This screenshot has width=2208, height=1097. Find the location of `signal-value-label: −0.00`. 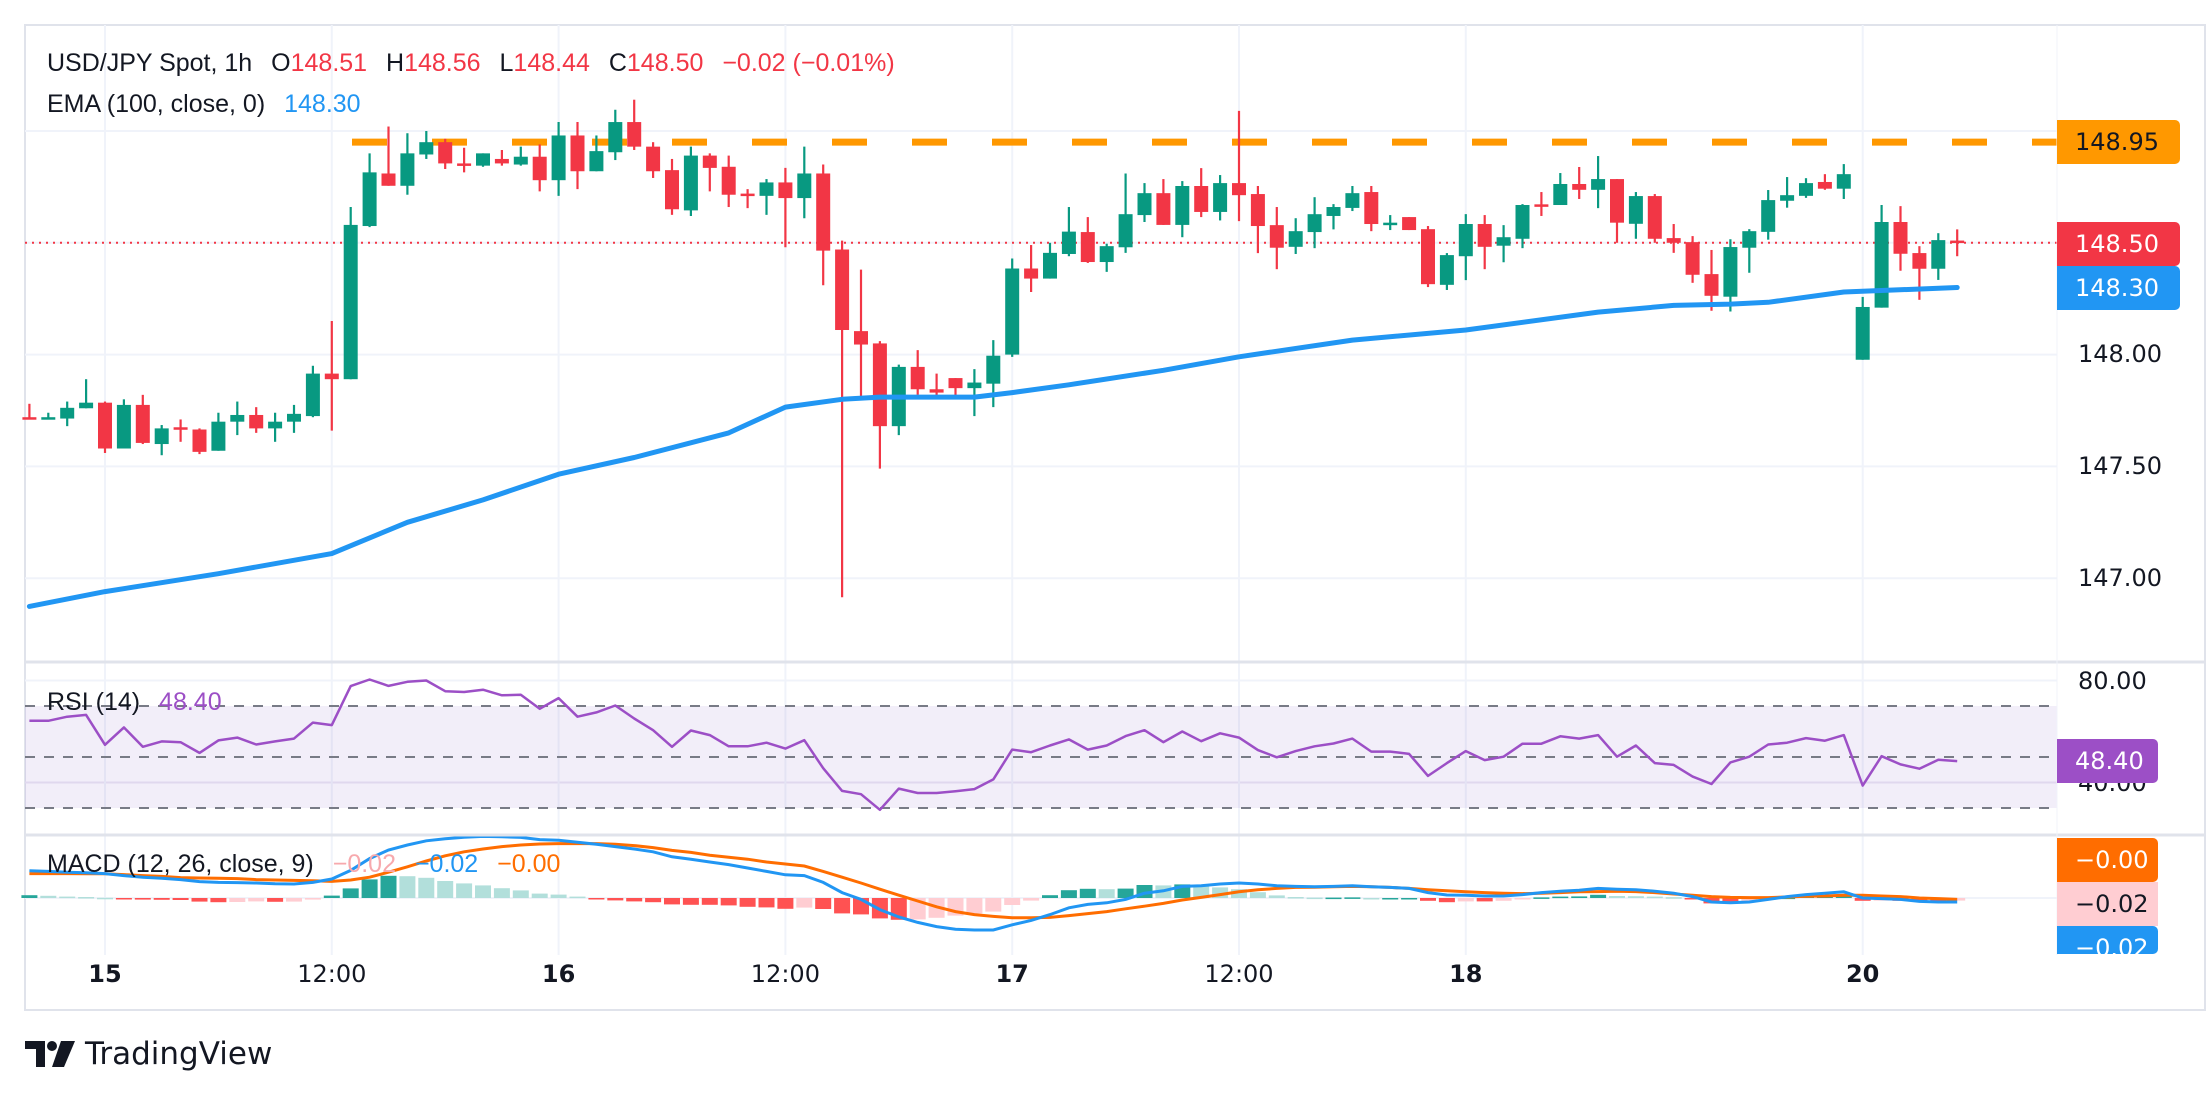

signal-value-label: −0.00 is located at coordinates (2107, 860).